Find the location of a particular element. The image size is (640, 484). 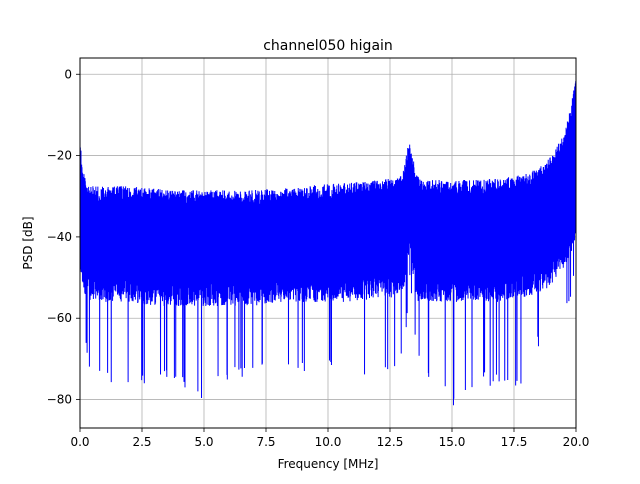

x-tick-label: 15.0 is located at coordinates (452, 442).